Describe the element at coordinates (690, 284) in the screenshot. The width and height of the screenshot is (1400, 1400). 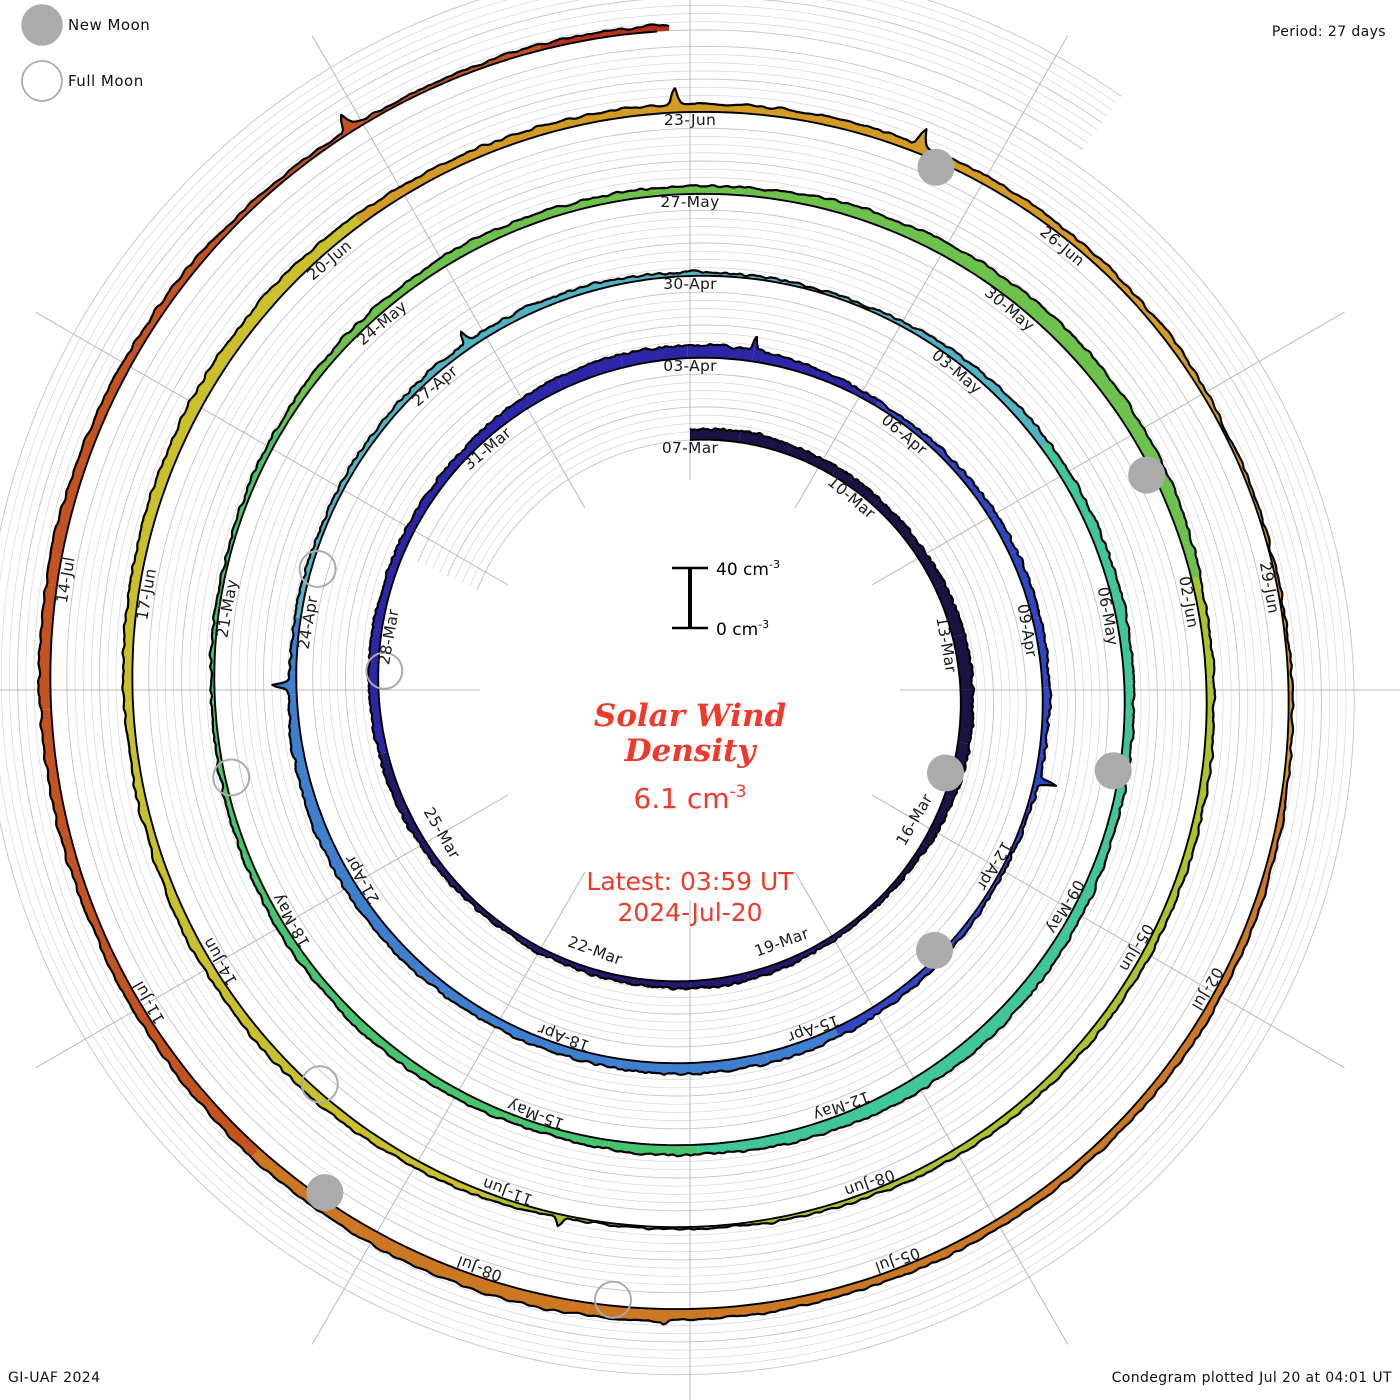
I see `date-label: 30-Apr` at that location.